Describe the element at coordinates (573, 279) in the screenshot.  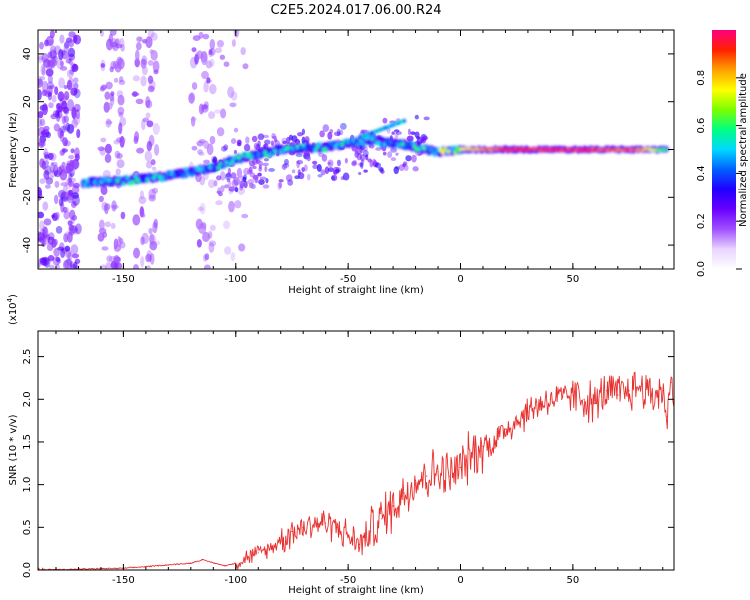
I see `spectrogram-x-tick-label: 50` at that location.